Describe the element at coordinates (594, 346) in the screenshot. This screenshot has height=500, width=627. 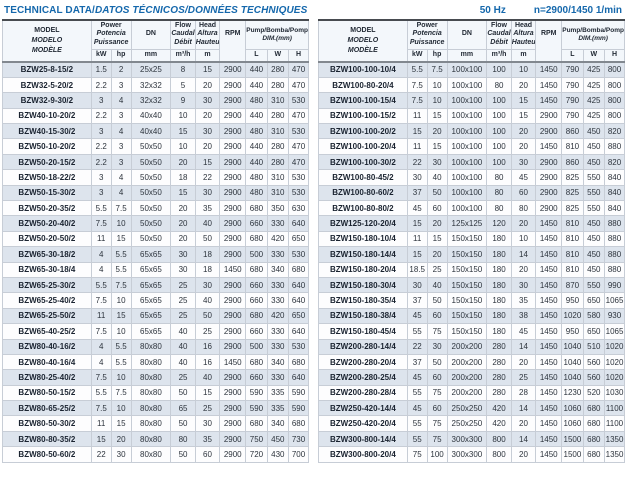
I see `value-cell: 510` at that location.